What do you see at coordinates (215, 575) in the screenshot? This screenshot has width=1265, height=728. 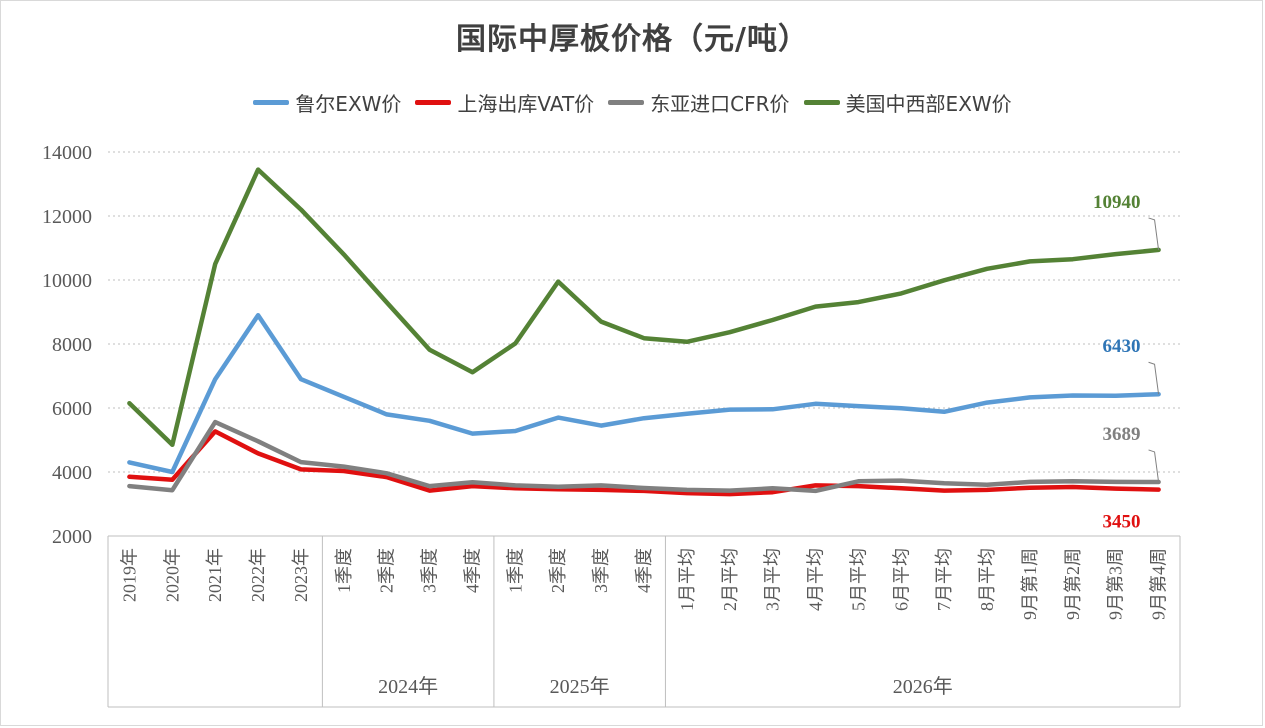 I see `x-tick-label-2: 2021年` at bounding box center [215, 575].